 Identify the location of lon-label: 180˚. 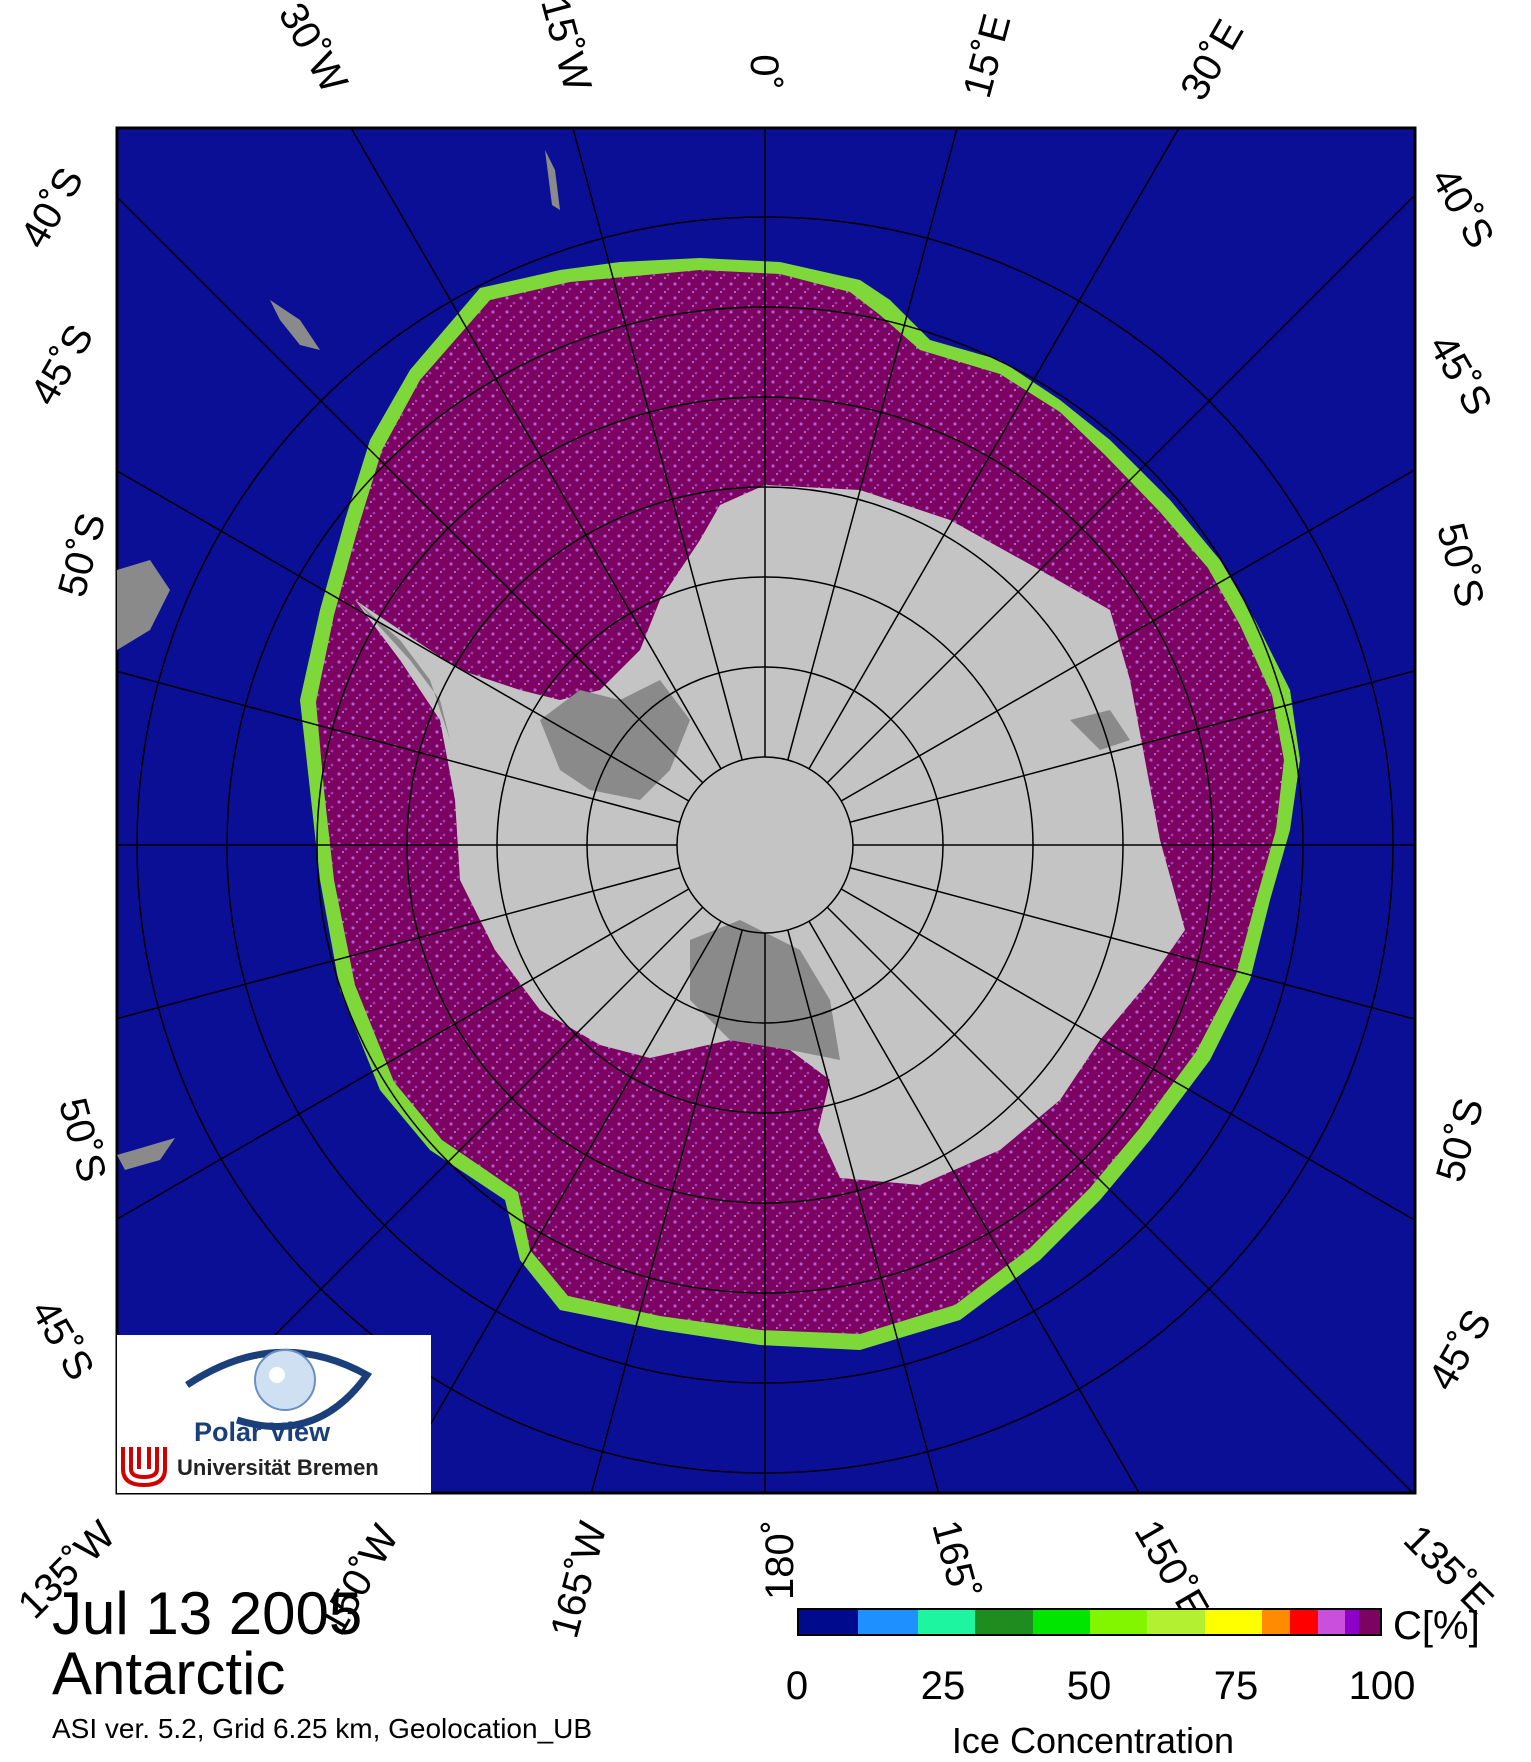
(780, 1560).